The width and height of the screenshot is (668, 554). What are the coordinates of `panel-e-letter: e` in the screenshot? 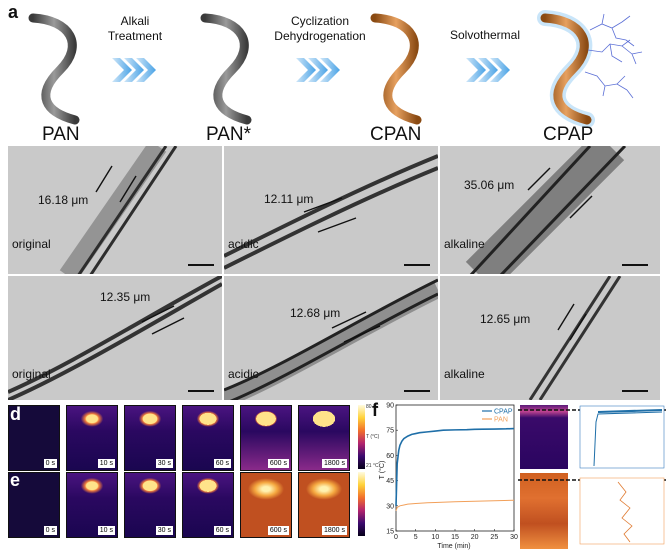 It's located at (15, 480).